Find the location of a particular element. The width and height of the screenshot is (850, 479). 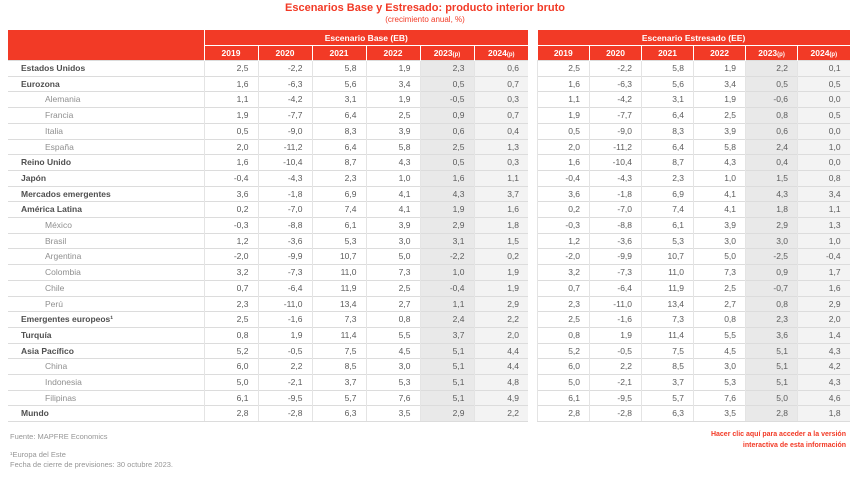

cell-value: 6,1 is located at coordinates (563, 397).